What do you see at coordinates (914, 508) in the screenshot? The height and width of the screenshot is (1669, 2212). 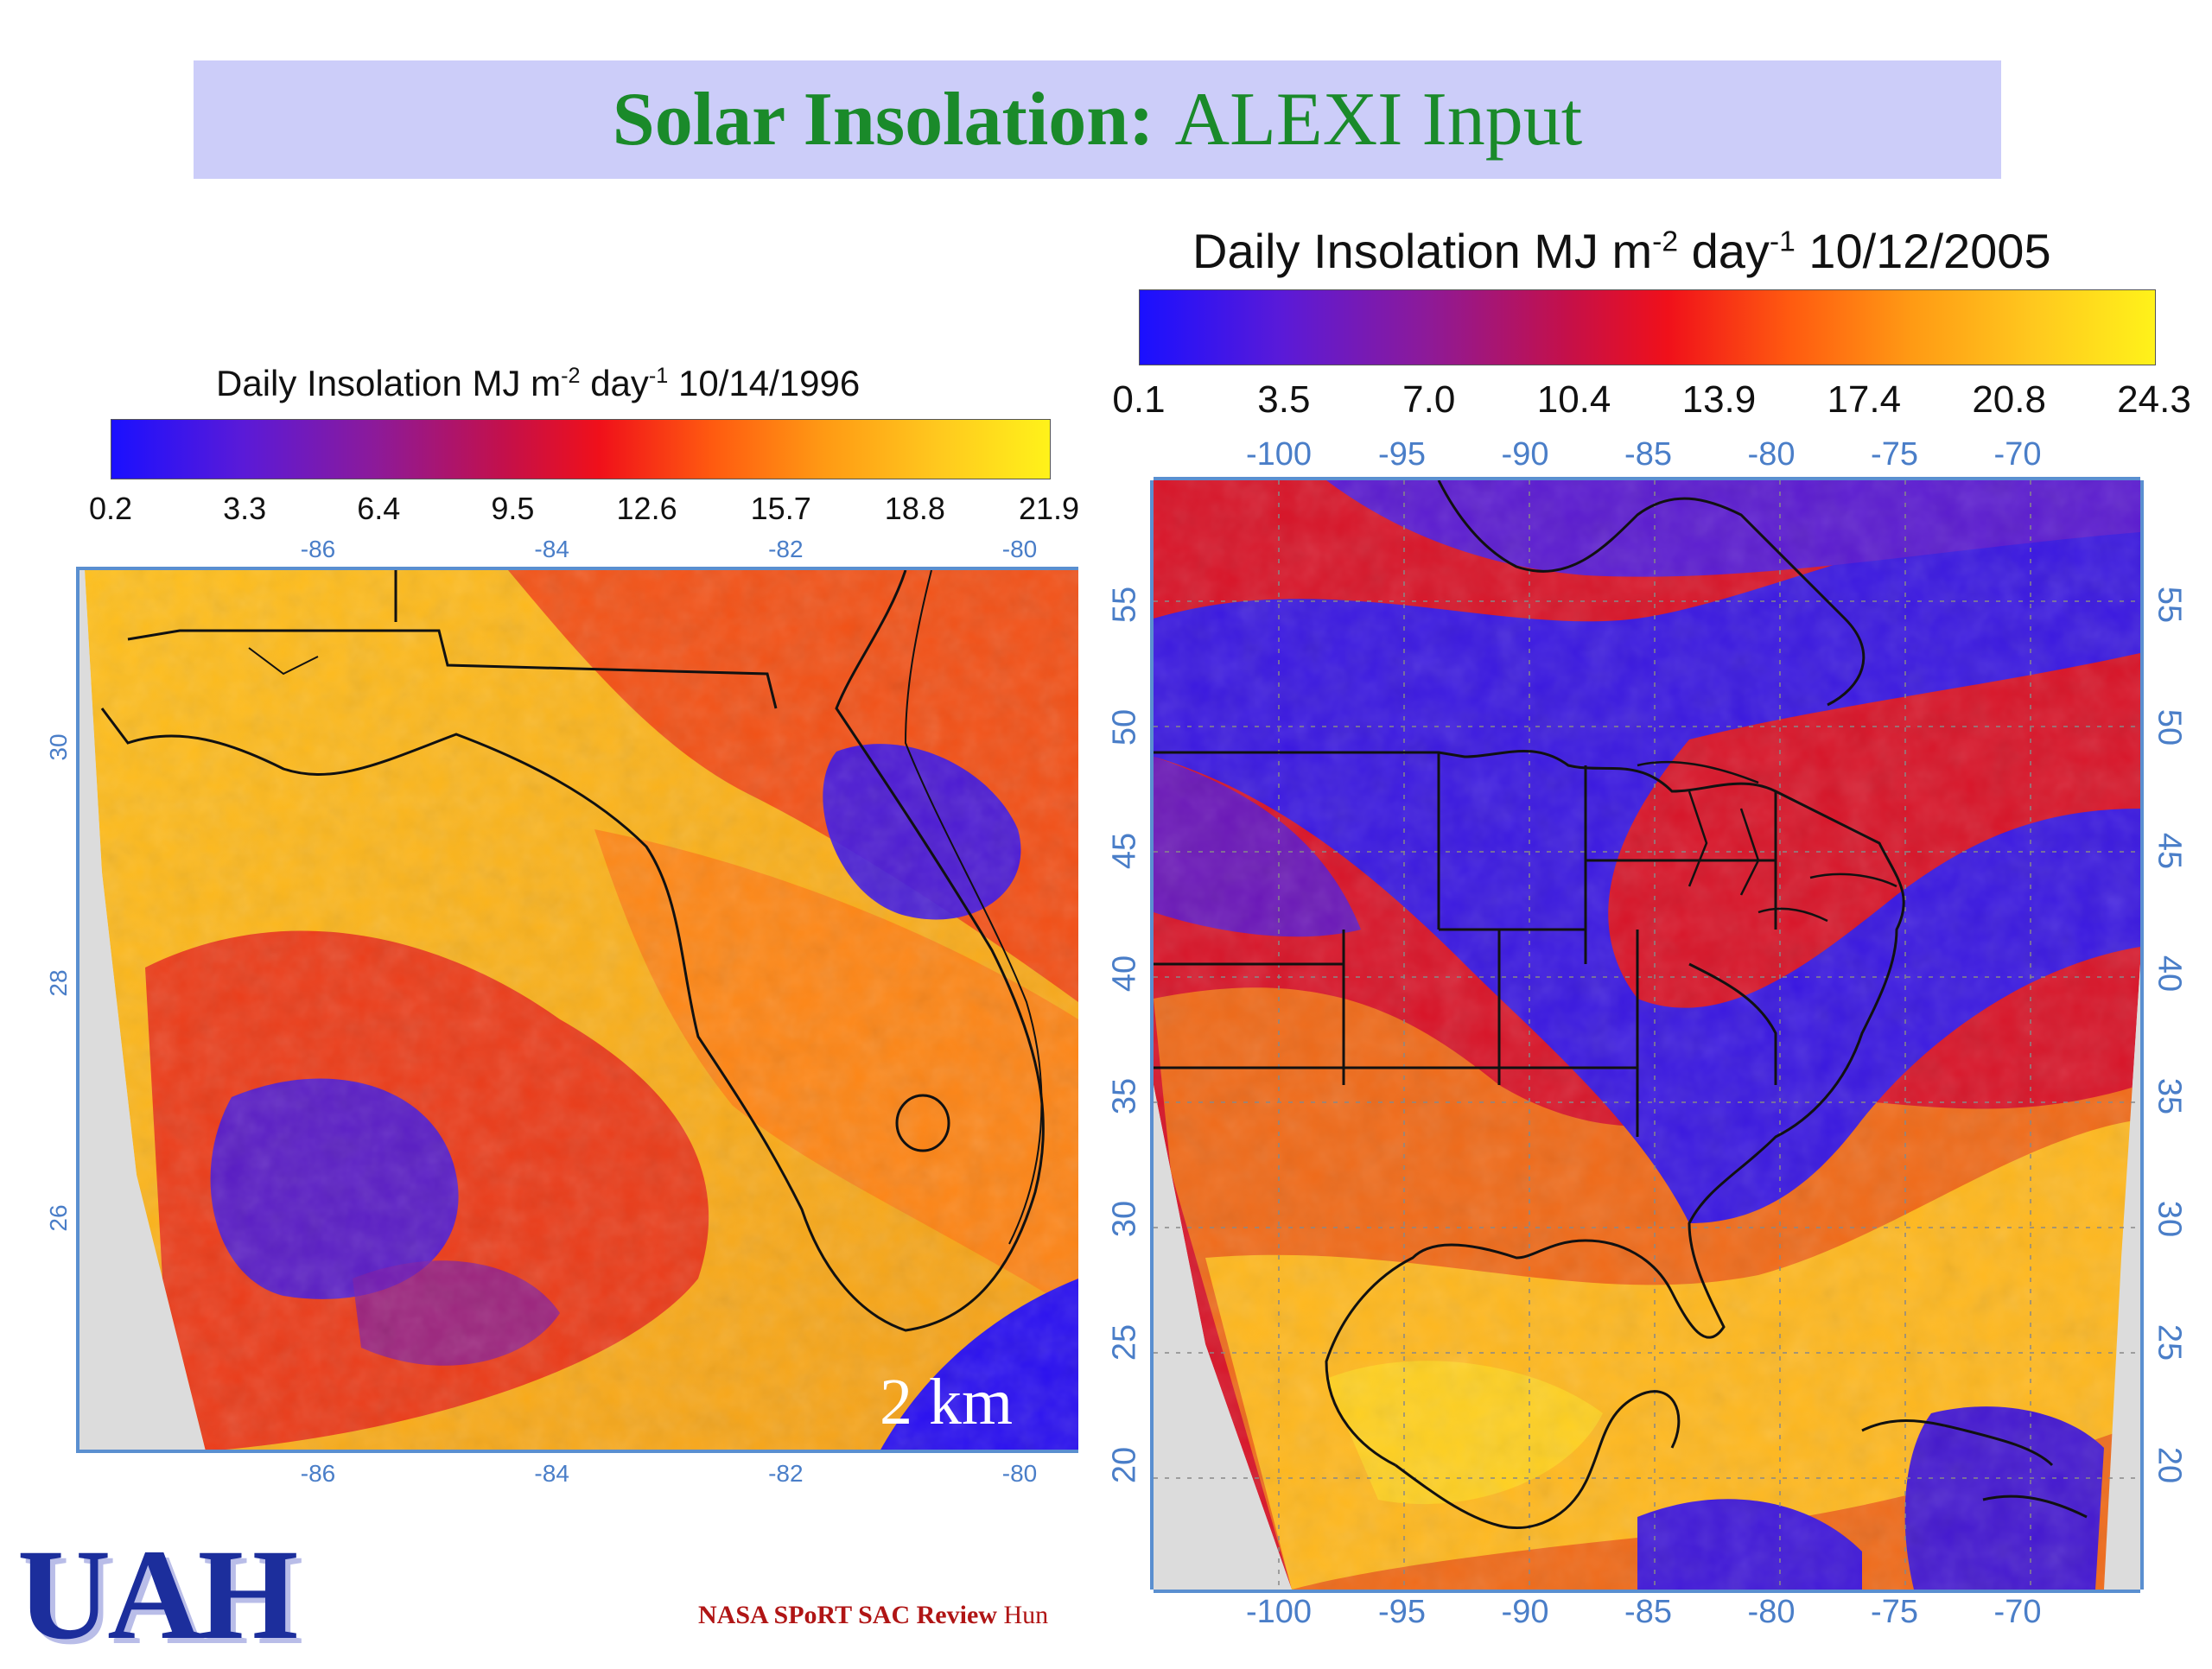 I see `left-colorbar-tick: 18.8` at bounding box center [914, 508].